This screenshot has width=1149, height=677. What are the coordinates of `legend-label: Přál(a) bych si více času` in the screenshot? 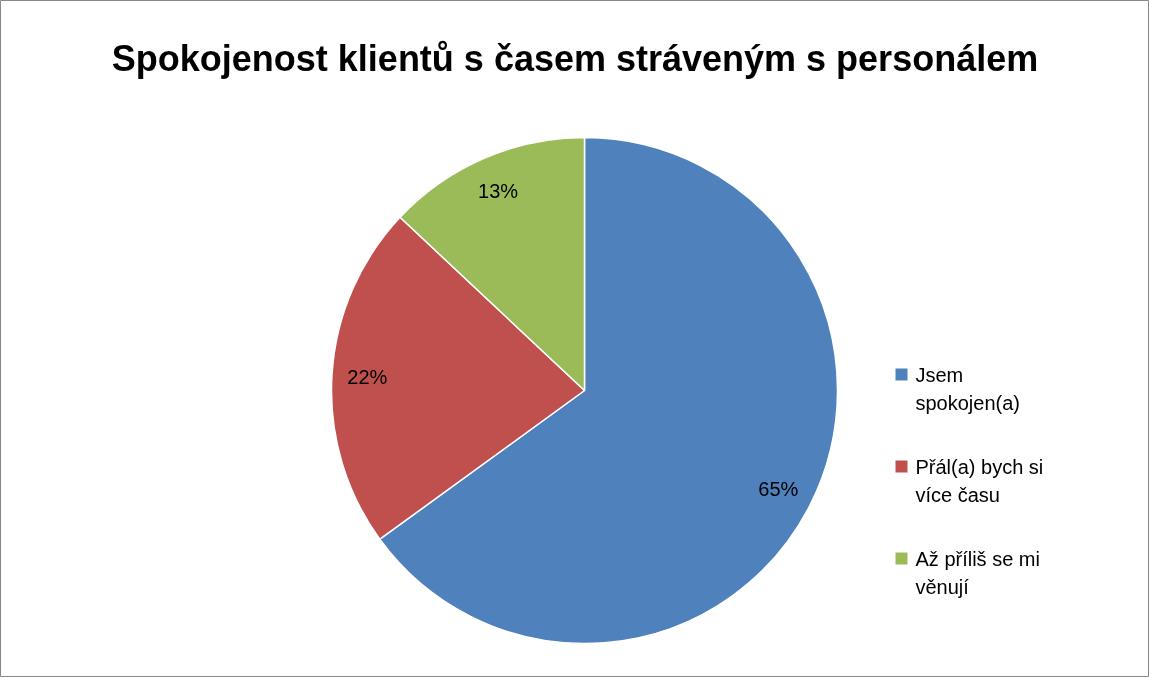 It's located at (979, 480).